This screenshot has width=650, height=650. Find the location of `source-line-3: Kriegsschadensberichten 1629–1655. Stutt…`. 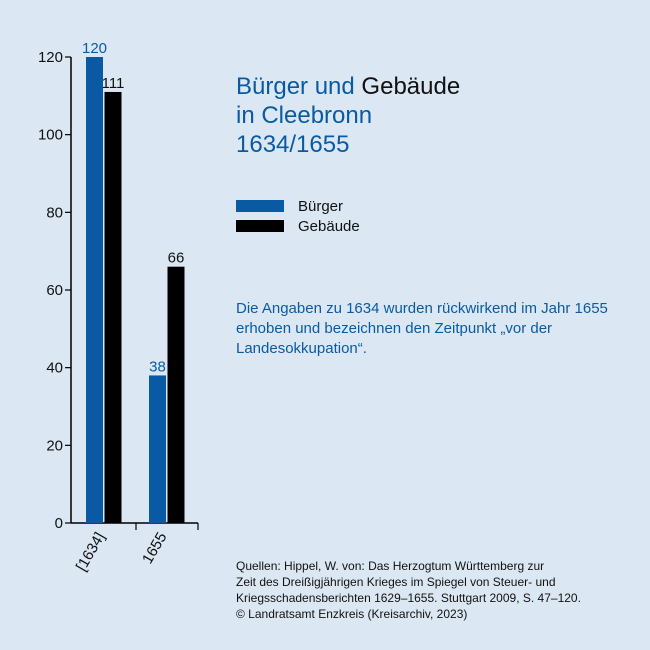

source-line-3: Kriegsschadensberichten 1629–1655. Stutt… is located at coordinates (408, 598).